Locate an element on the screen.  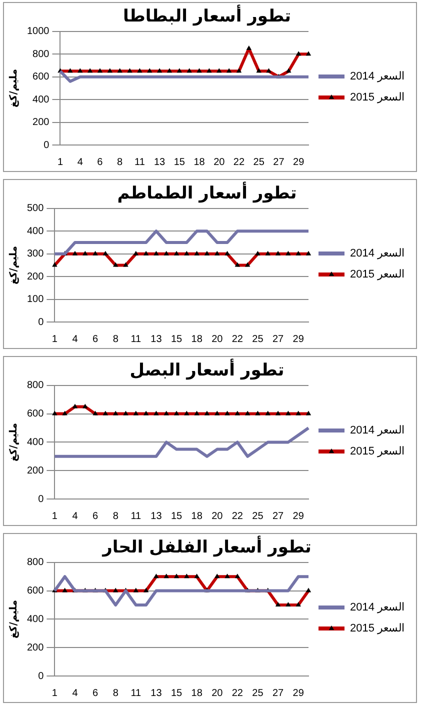
y-tick-label: 300 is located at coordinates (35, 254).